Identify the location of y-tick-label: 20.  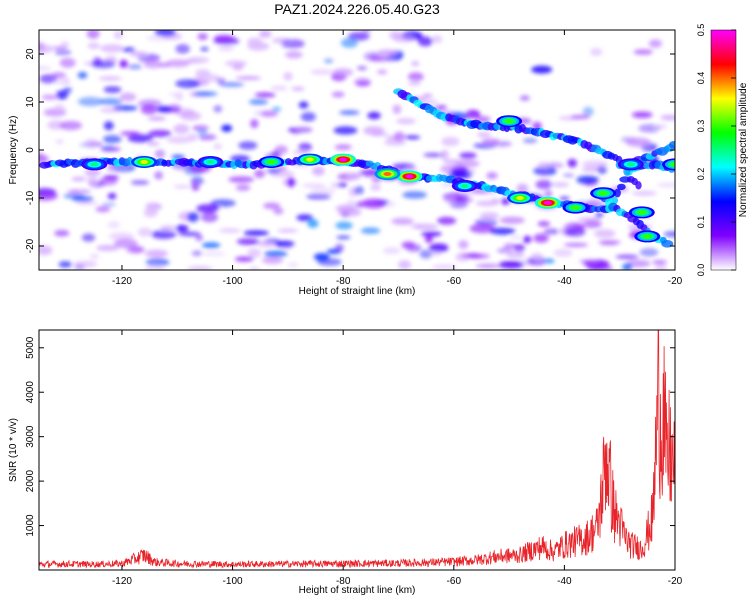
(30, 54).